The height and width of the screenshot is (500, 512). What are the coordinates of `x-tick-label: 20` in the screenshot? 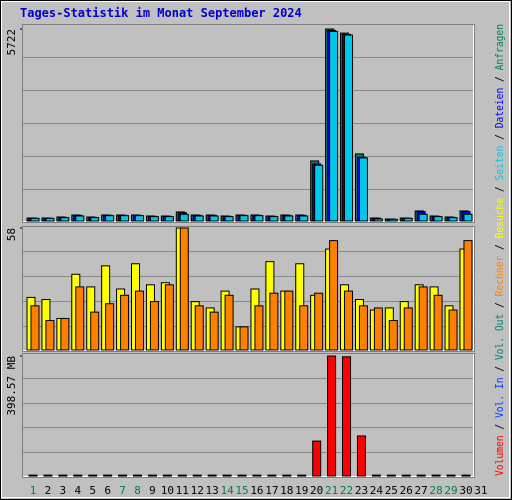 It's located at (316, 490).